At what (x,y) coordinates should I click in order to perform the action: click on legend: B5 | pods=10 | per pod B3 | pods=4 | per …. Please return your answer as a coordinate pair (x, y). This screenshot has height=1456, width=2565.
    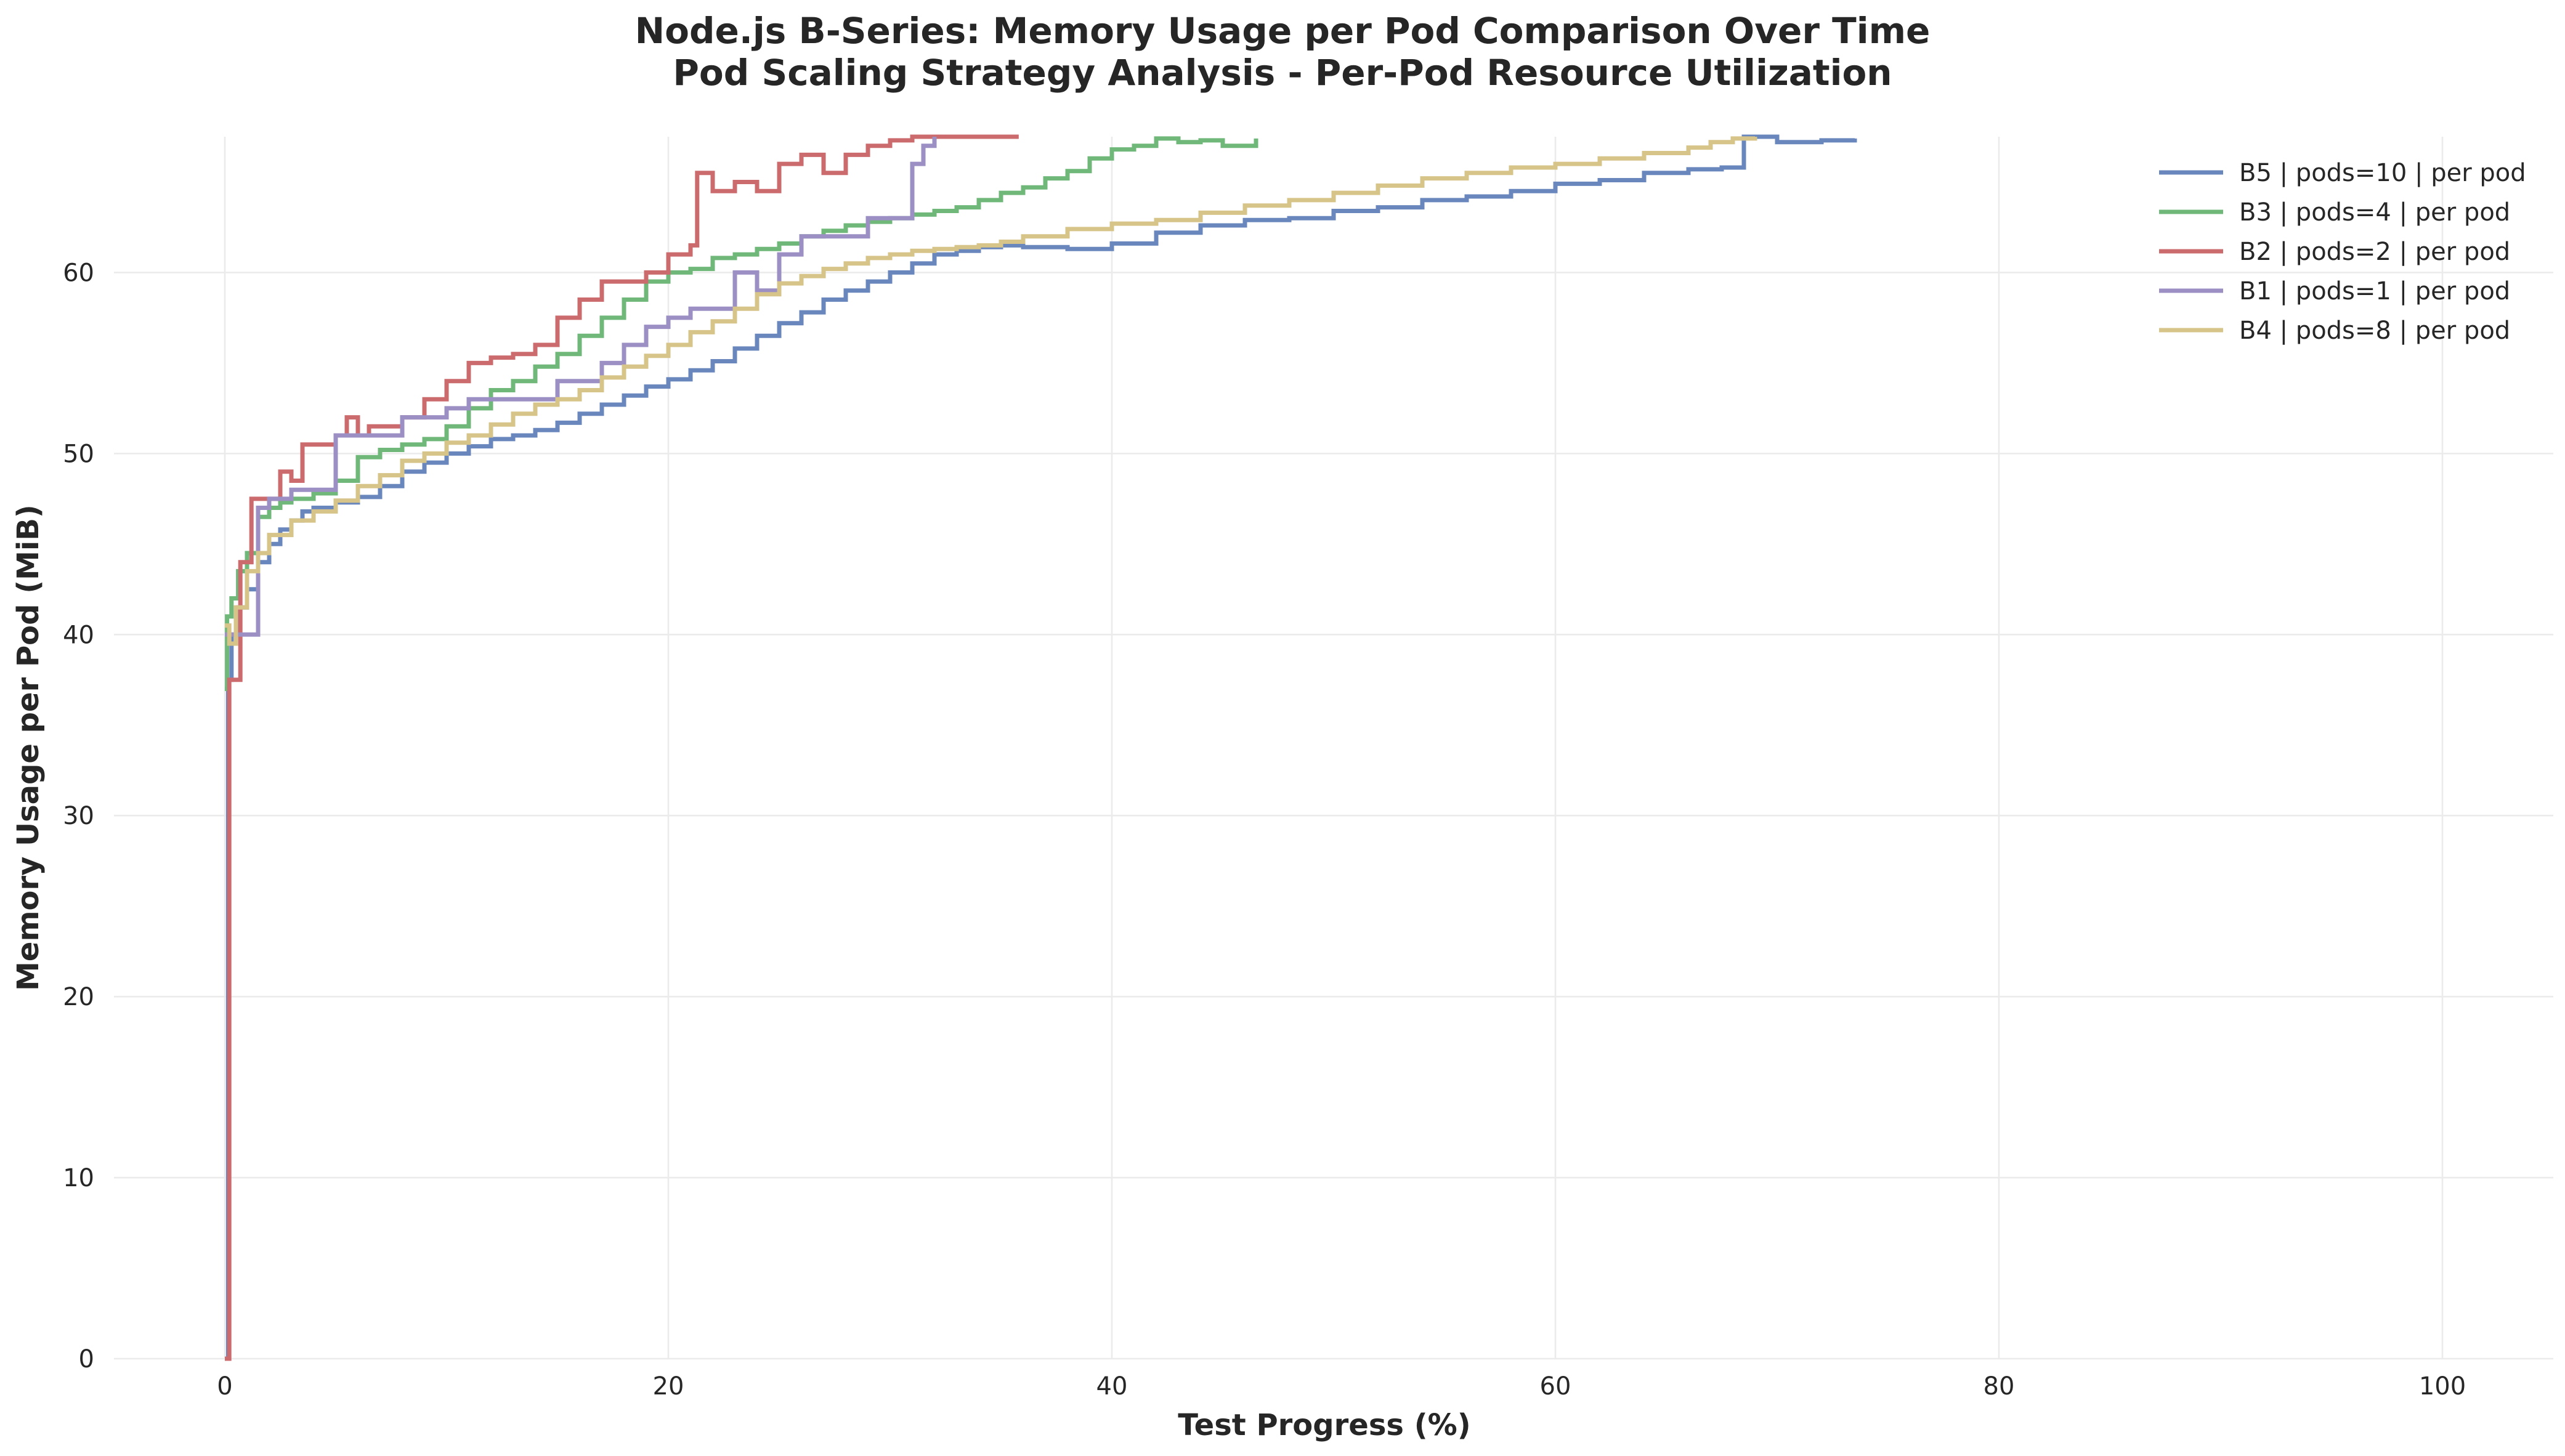
    Looking at the image, I should click on (2342, 252).